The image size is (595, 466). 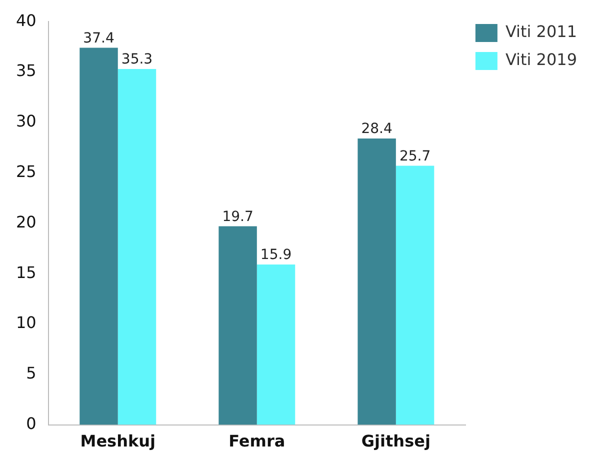 What do you see at coordinates (415, 156) in the screenshot?
I see `data-label: 25.7` at bounding box center [415, 156].